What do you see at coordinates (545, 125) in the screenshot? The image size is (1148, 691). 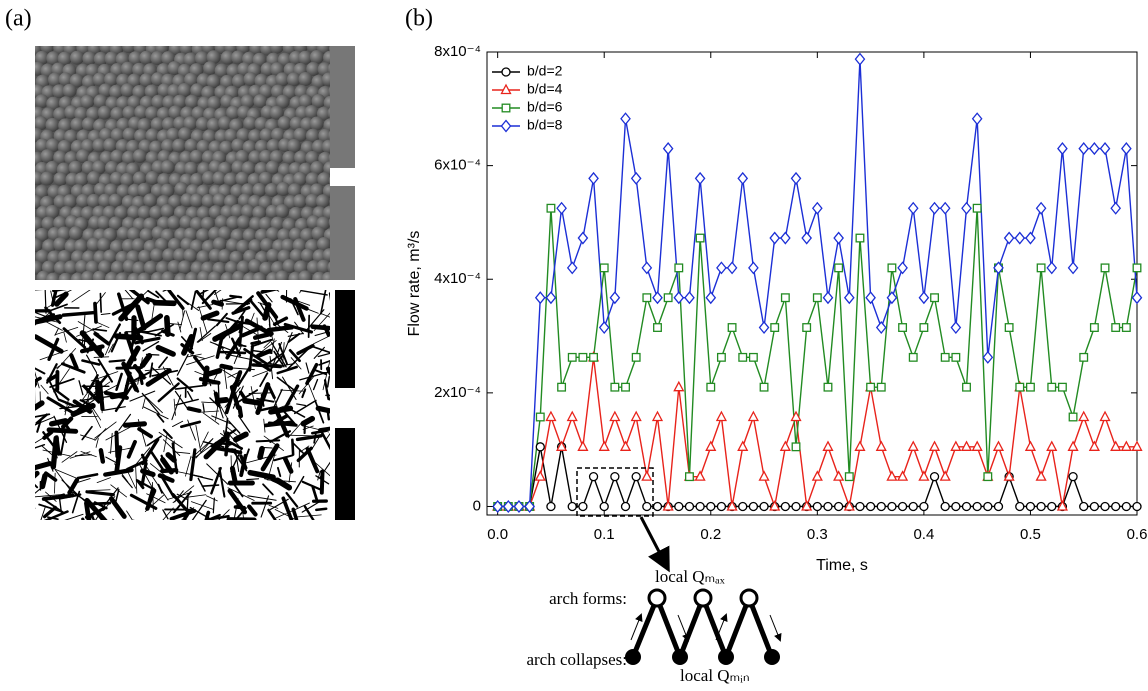 I see `legend-label: b/d=8` at bounding box center [545, 125].